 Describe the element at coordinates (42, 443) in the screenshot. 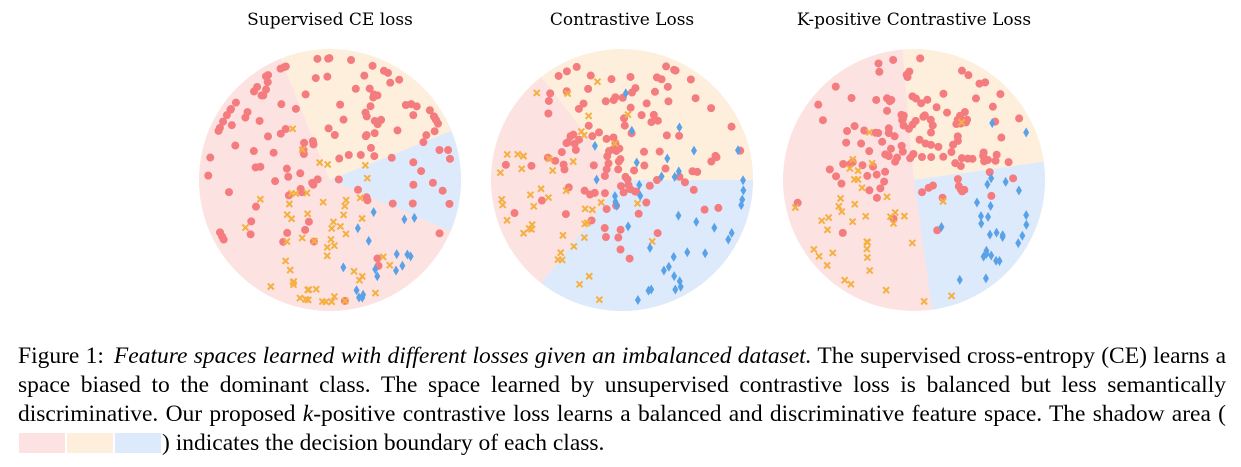

I see `red-region-swatch` at that location.